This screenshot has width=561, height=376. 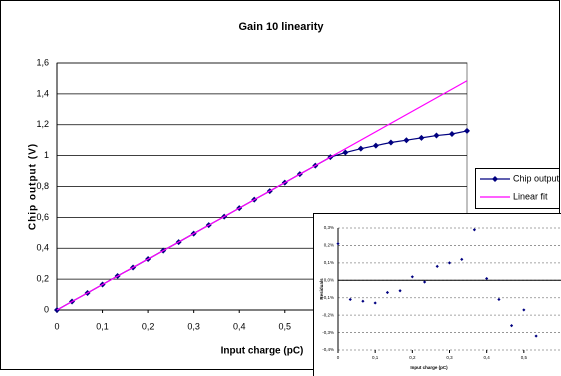 I want to click on legend-box, so click(x=517, y=188).